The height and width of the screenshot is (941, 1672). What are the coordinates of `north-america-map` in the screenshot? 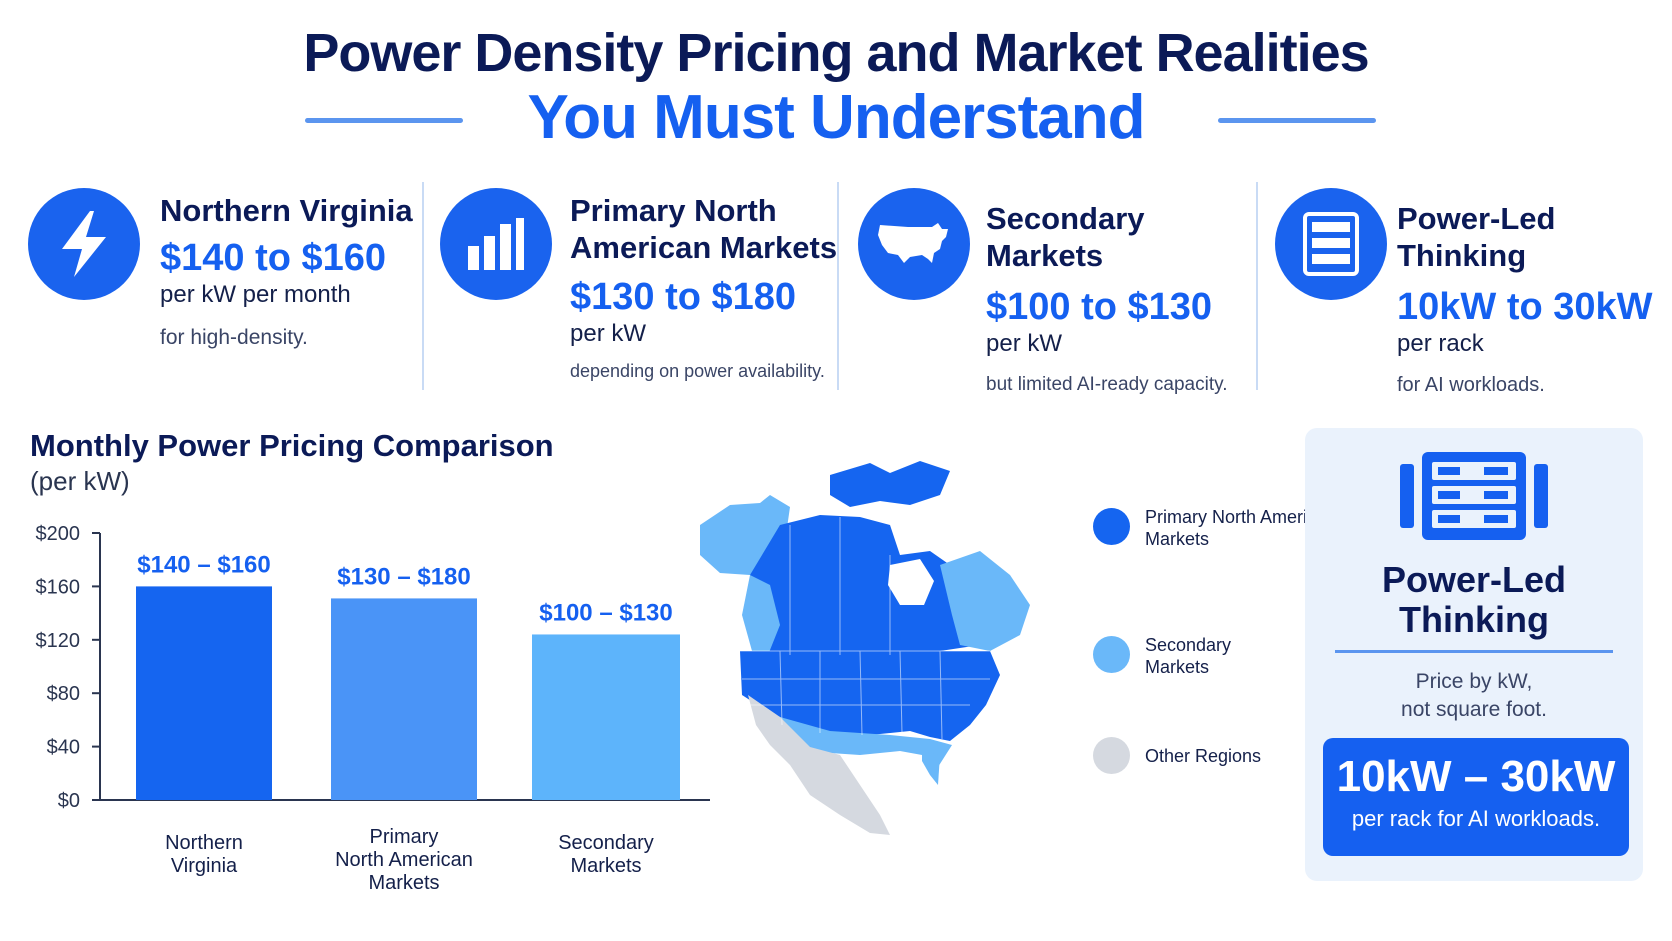 It's located at (865, 648).